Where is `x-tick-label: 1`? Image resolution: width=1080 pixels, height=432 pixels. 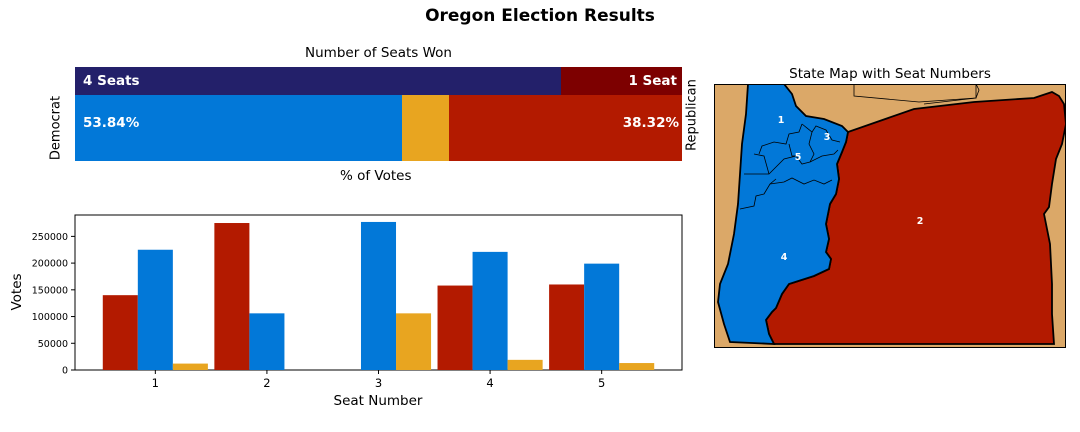
x-tick-label: 1 is located at coordinates (155, 383).